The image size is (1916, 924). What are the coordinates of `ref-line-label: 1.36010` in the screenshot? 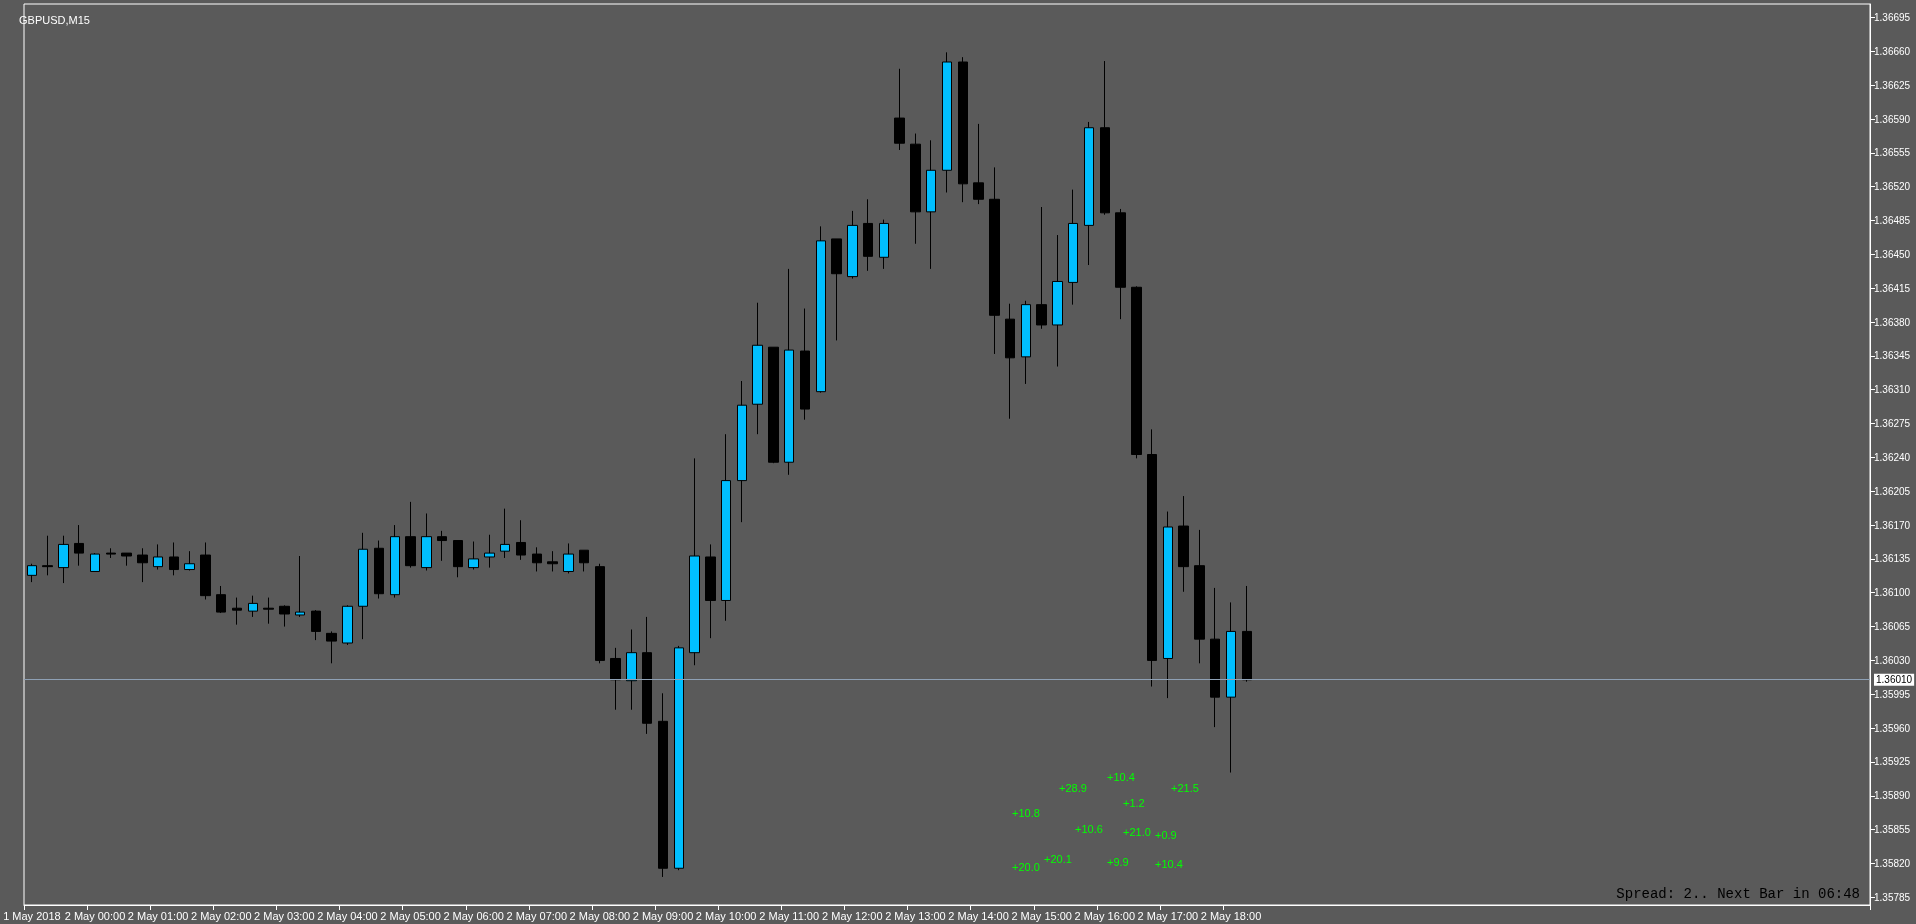 It's located at (1894, 680).